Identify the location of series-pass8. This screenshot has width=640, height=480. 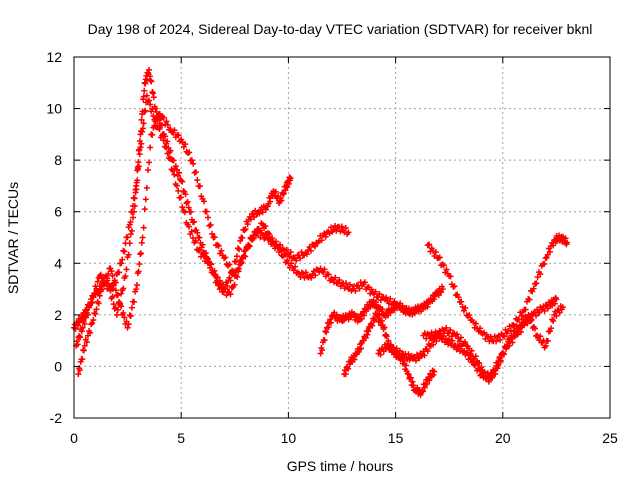
(493, 342).